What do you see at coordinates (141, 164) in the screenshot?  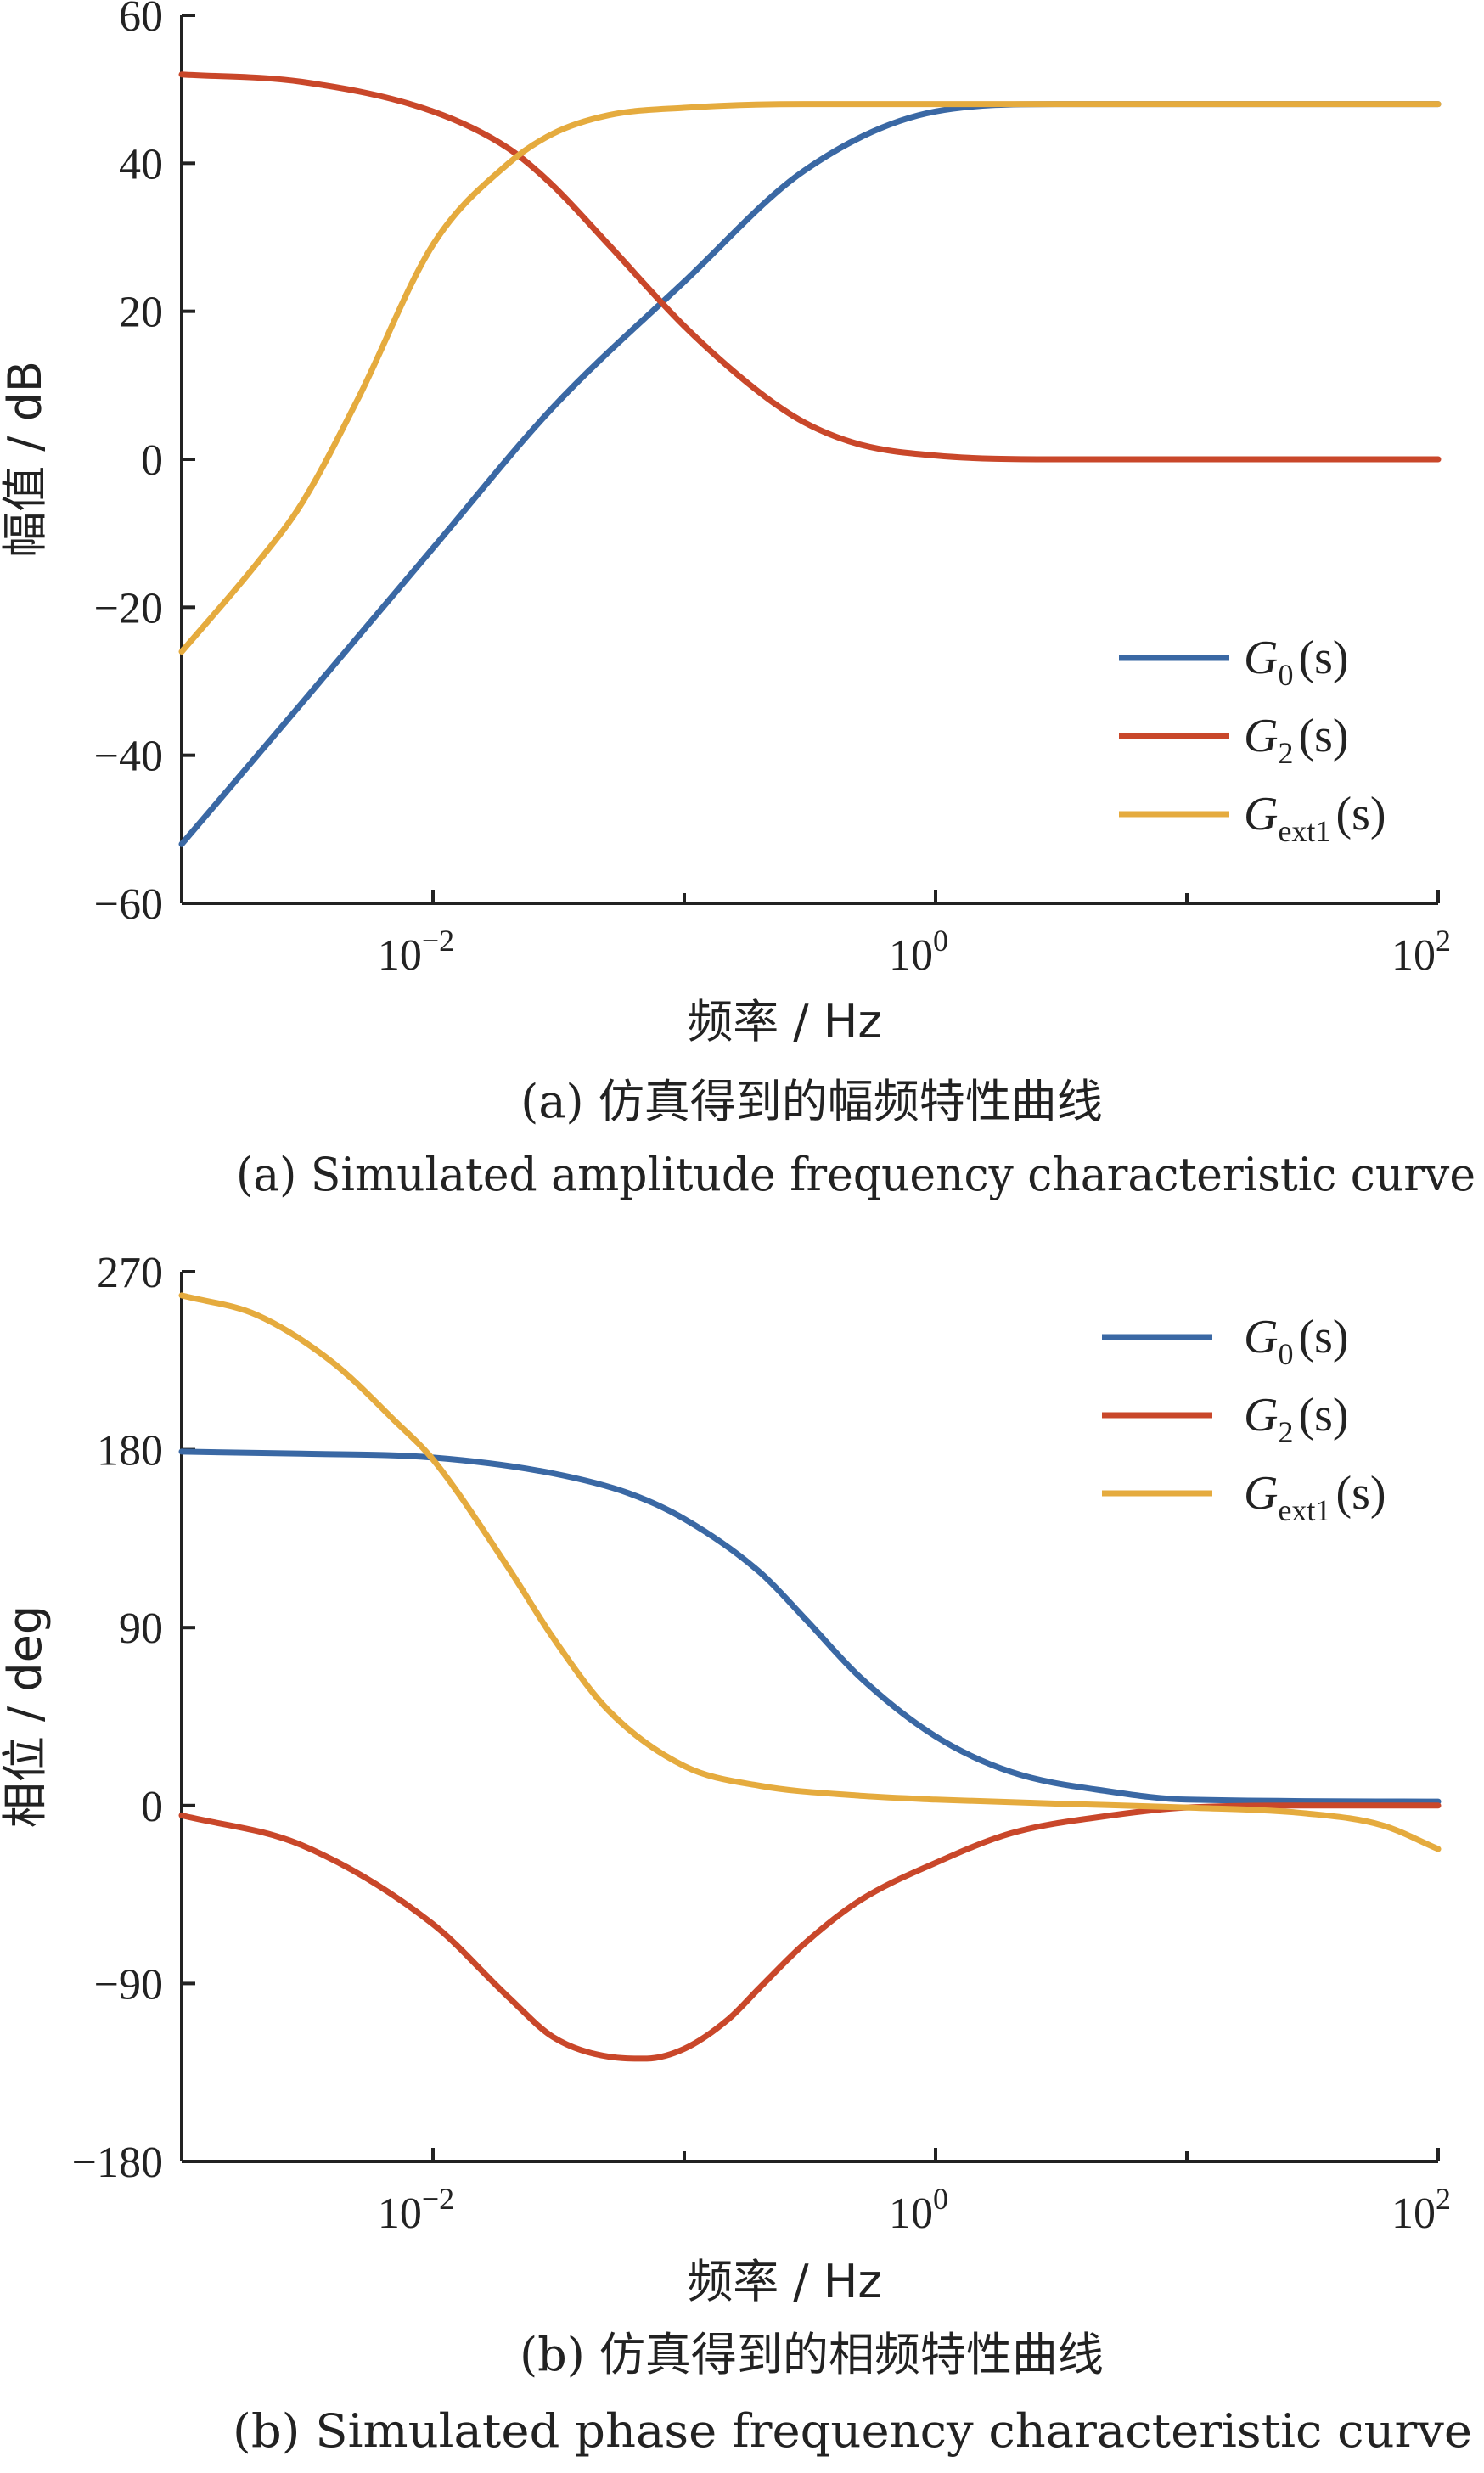 I see `y-tick-label: 40` at bounding box center [141, 164].